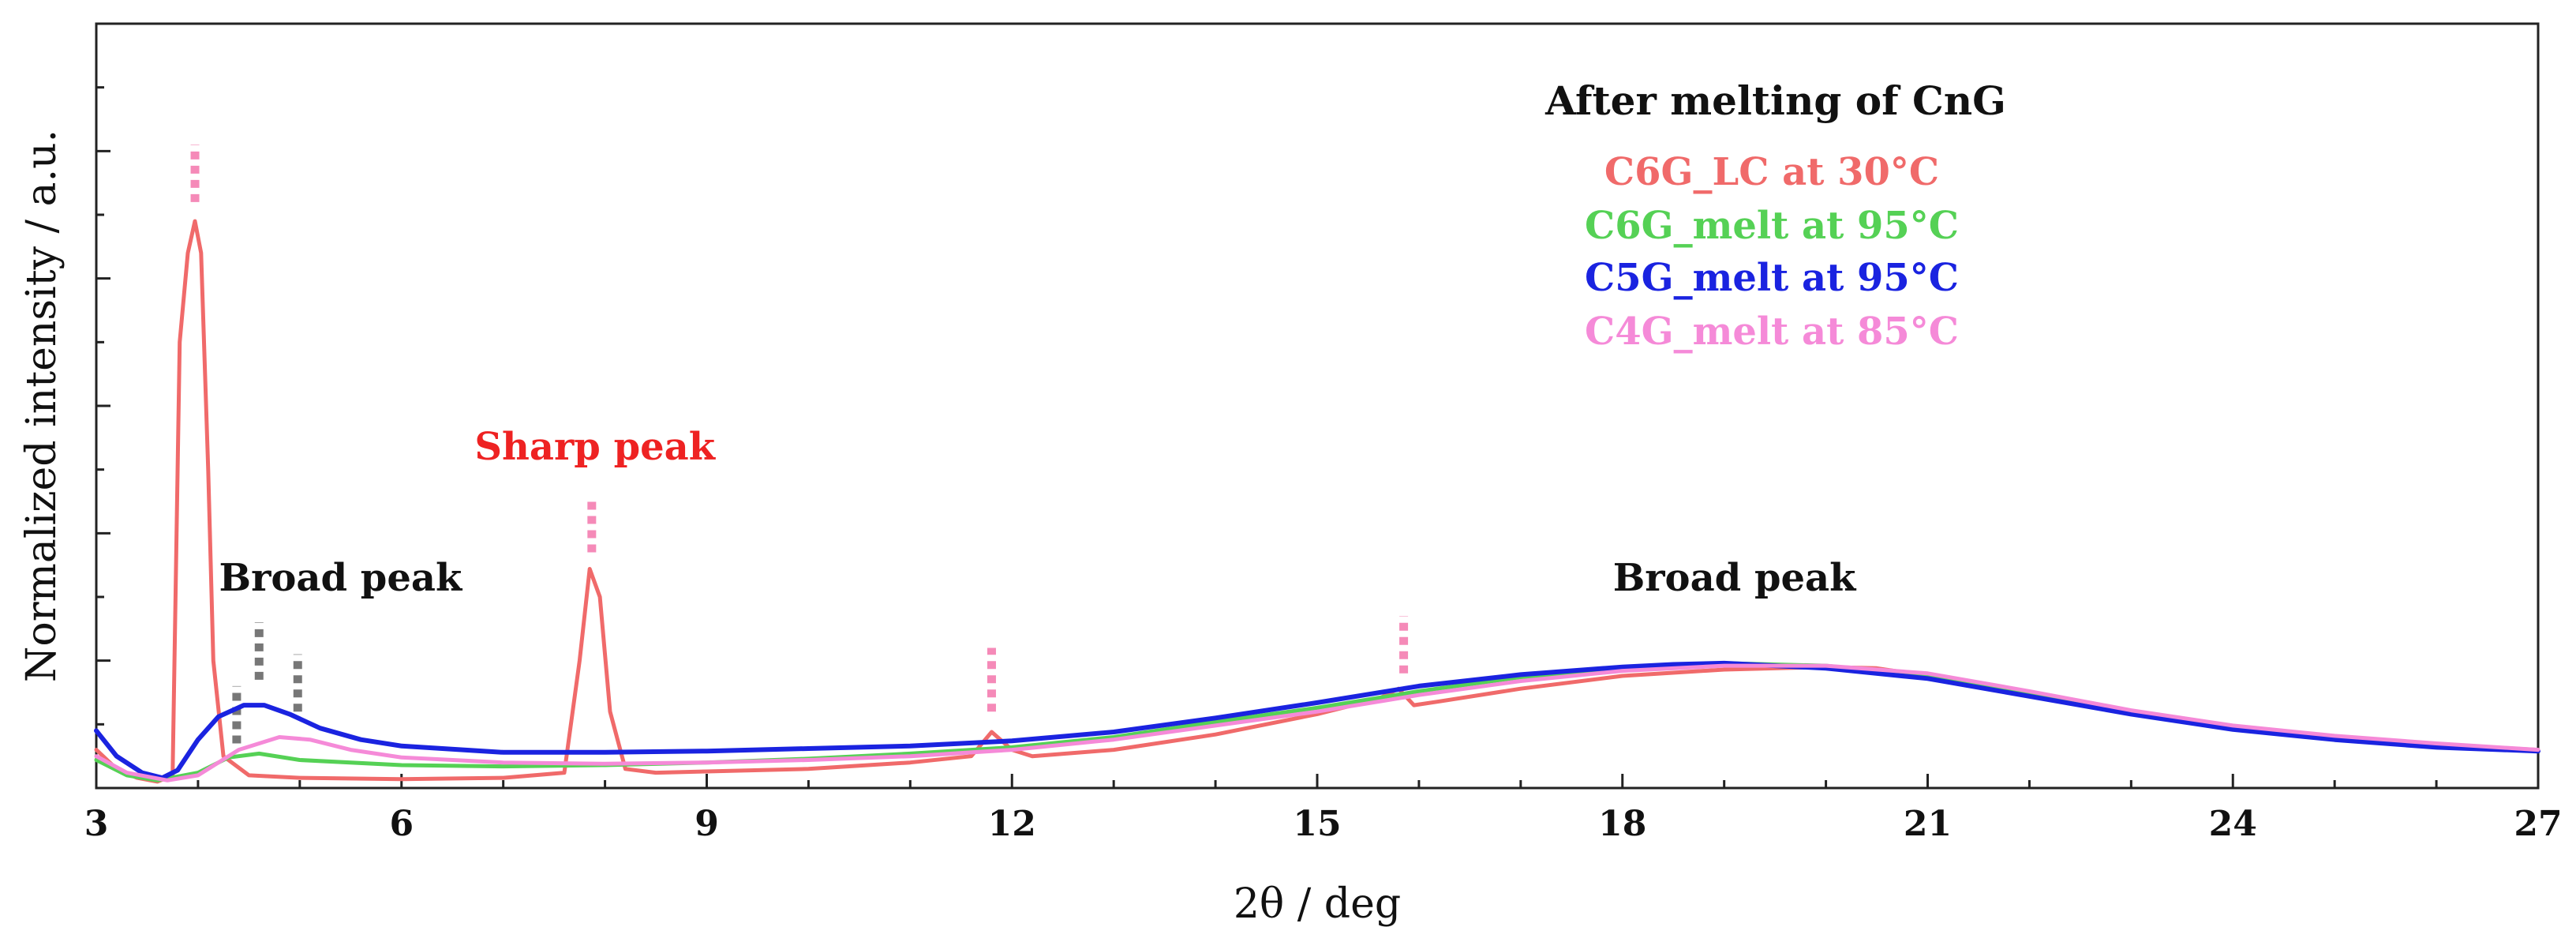  I want to click on x-tick-label: 15, so click(1317, 824).